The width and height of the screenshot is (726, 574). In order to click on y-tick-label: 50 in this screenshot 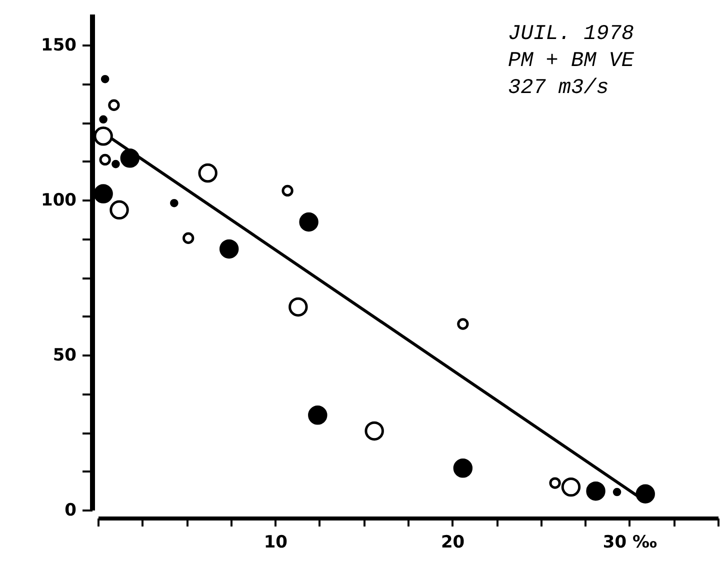, I will do `click(64, 356)`.